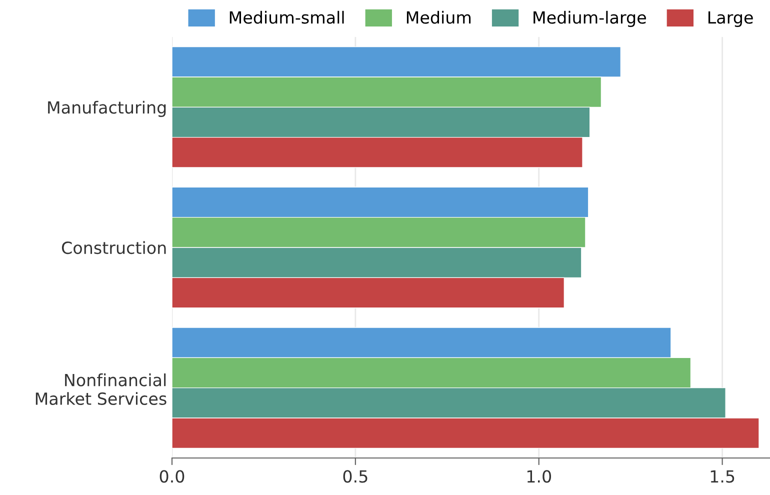 This screenshot has width=770, height=495. I want to click on legend-label: Medium-small, so click(287, 17).